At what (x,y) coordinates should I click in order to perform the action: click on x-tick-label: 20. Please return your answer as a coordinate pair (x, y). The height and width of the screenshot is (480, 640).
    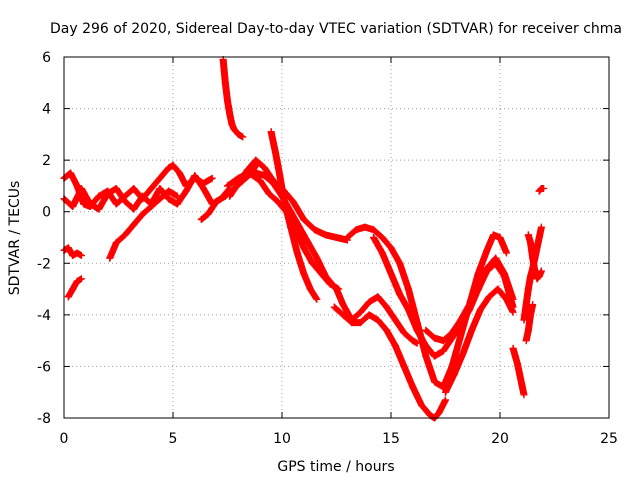
    Looking at the image, I should click on (500, 439).